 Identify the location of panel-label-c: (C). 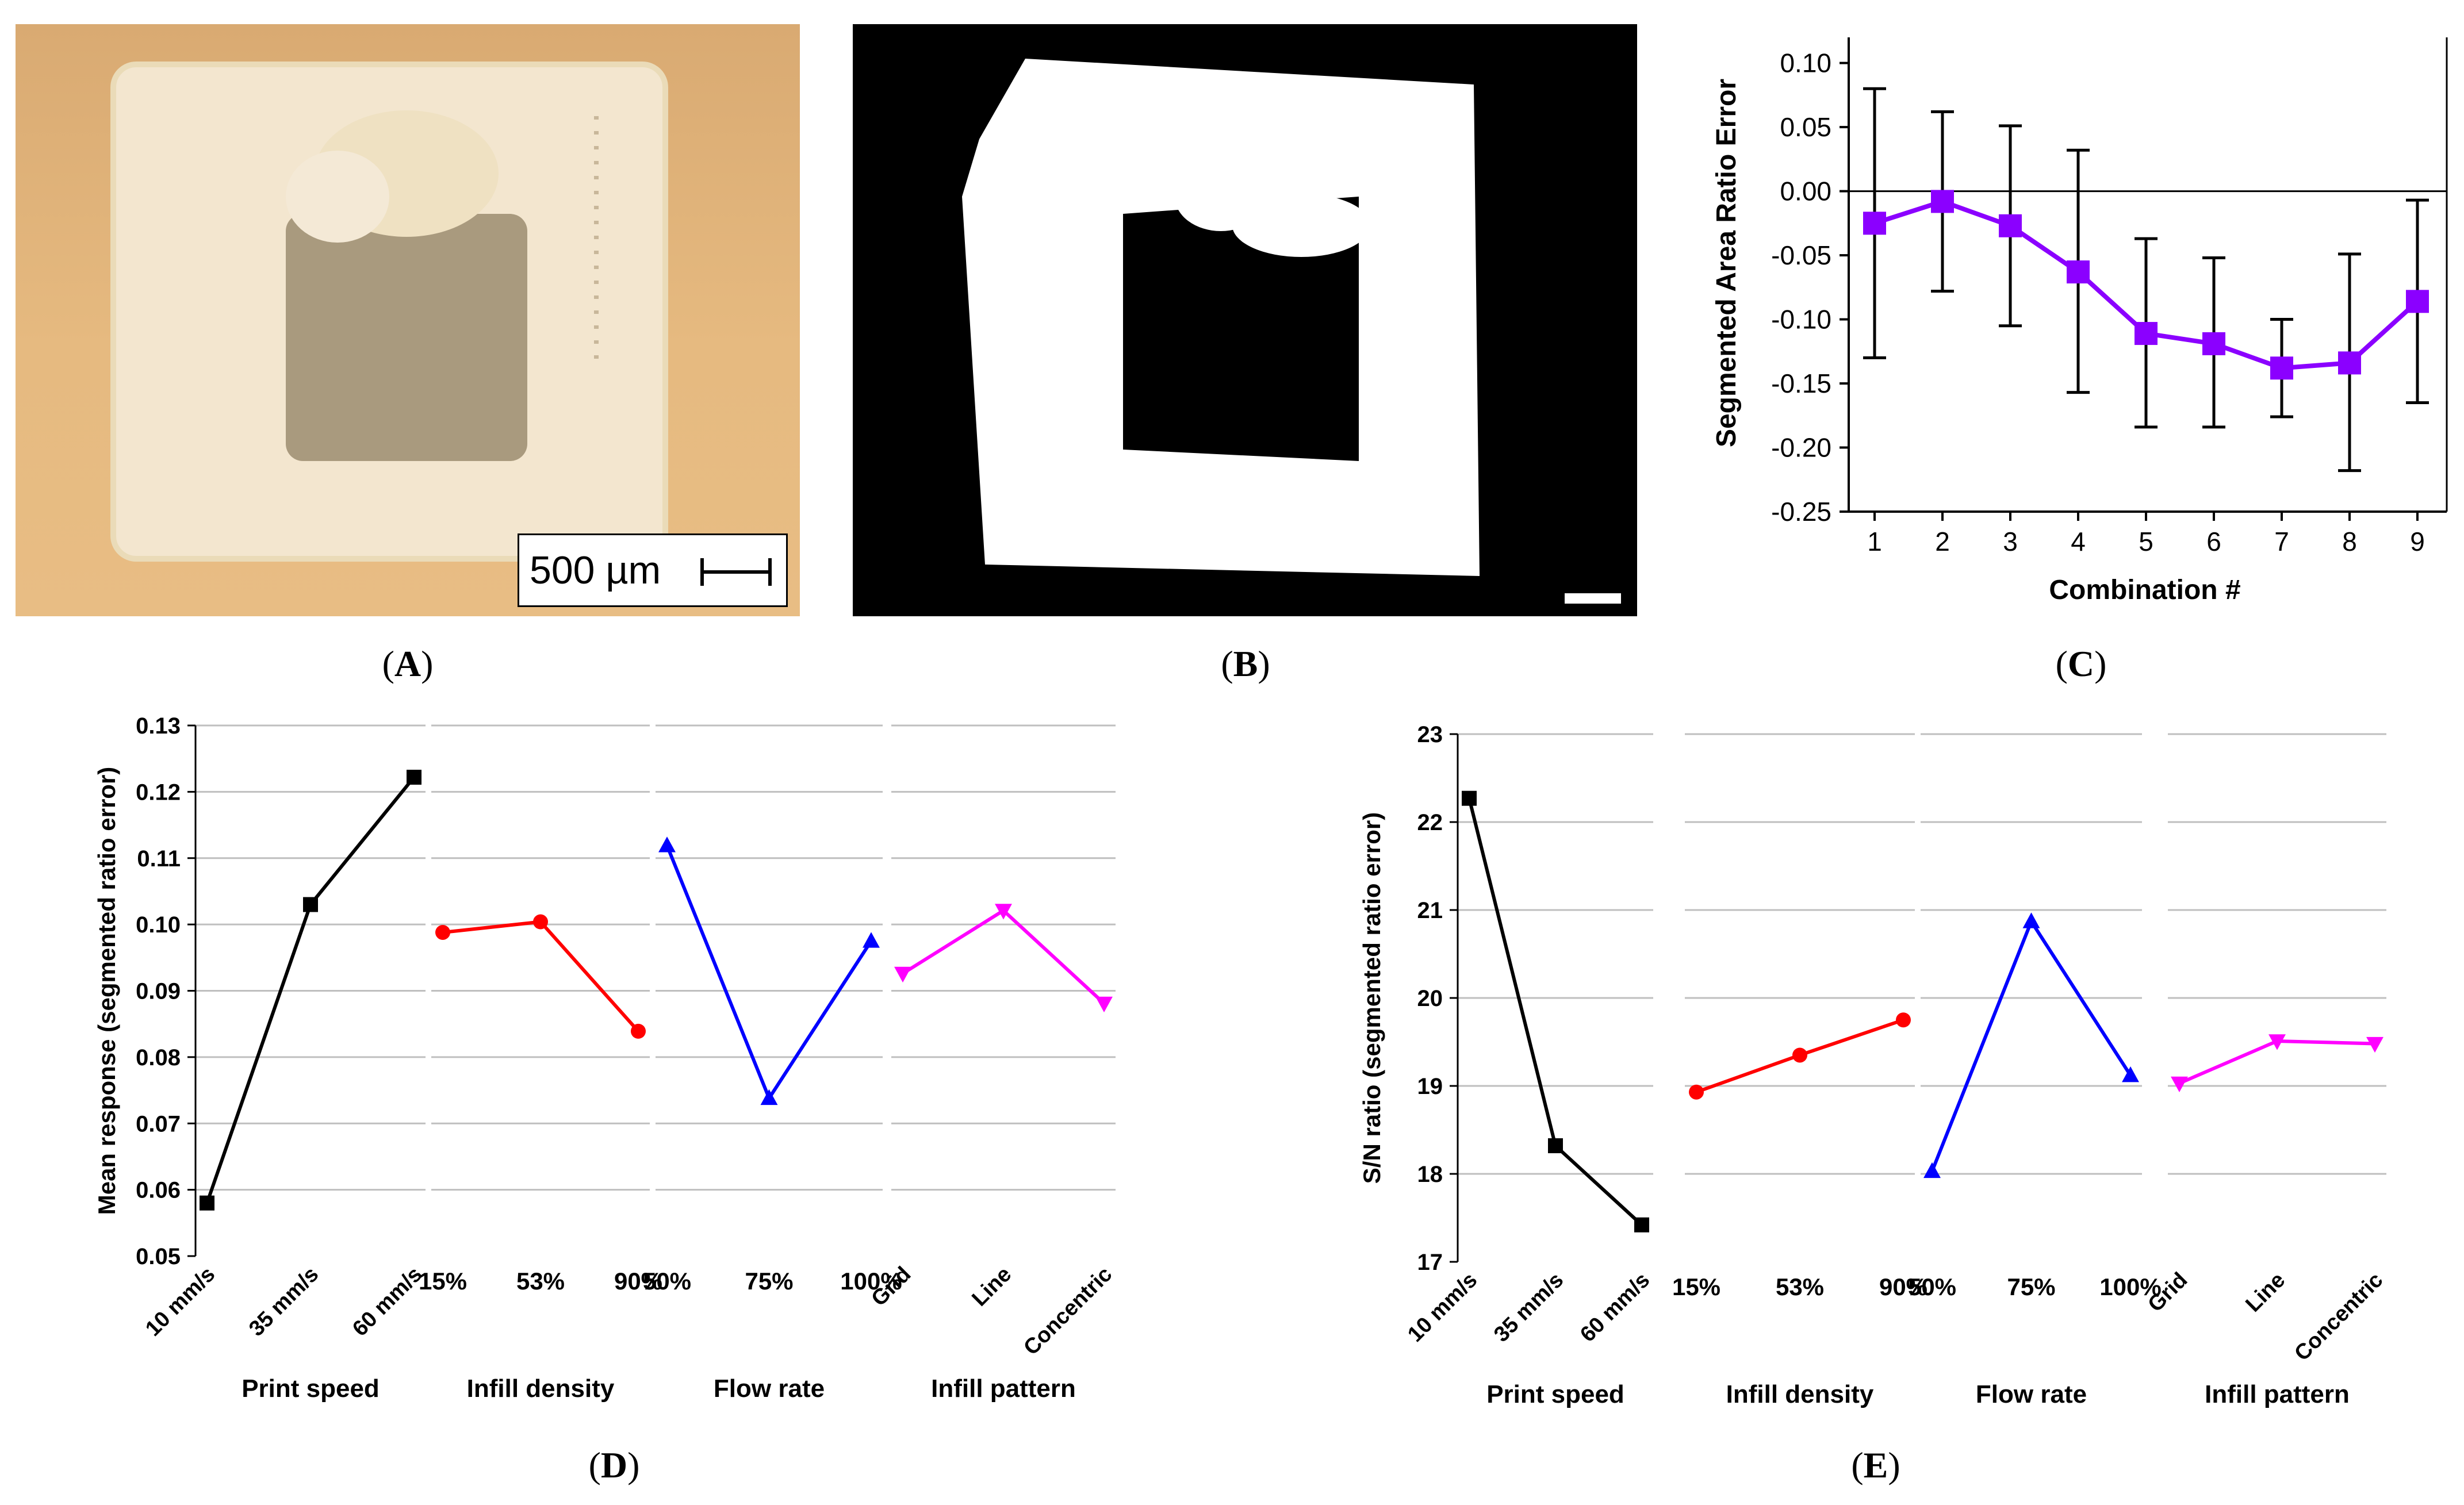
(2081, 663).